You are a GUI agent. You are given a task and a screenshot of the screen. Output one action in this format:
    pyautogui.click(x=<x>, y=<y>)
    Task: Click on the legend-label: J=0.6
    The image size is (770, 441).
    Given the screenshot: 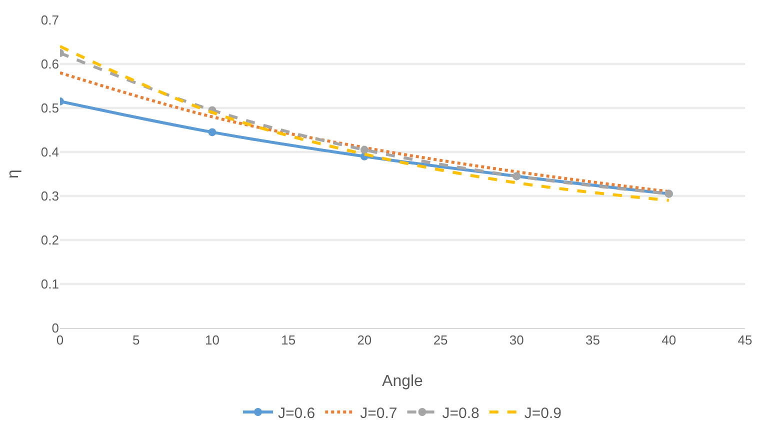 What is the action you would take?
    pyautogui.click(x=297, y=413)
    